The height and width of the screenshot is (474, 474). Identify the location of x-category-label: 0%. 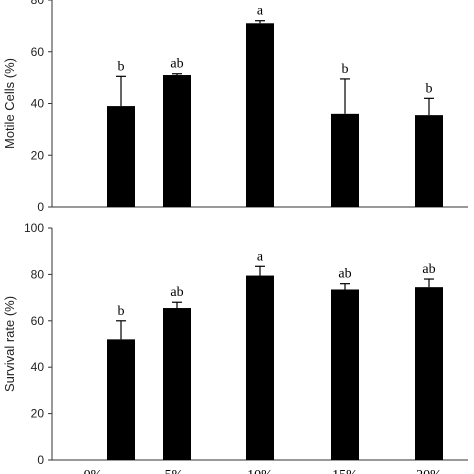
(93, 471).